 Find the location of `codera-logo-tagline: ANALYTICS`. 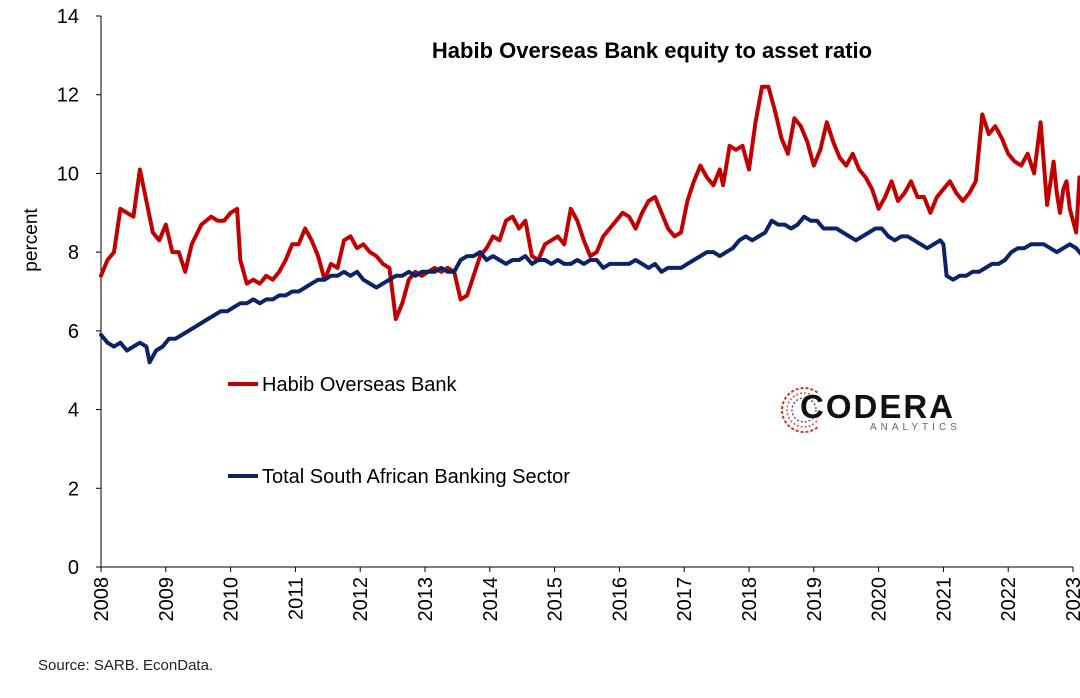

codera-logo-tagline: ANALYTICS is located at coordinates (915, 427).